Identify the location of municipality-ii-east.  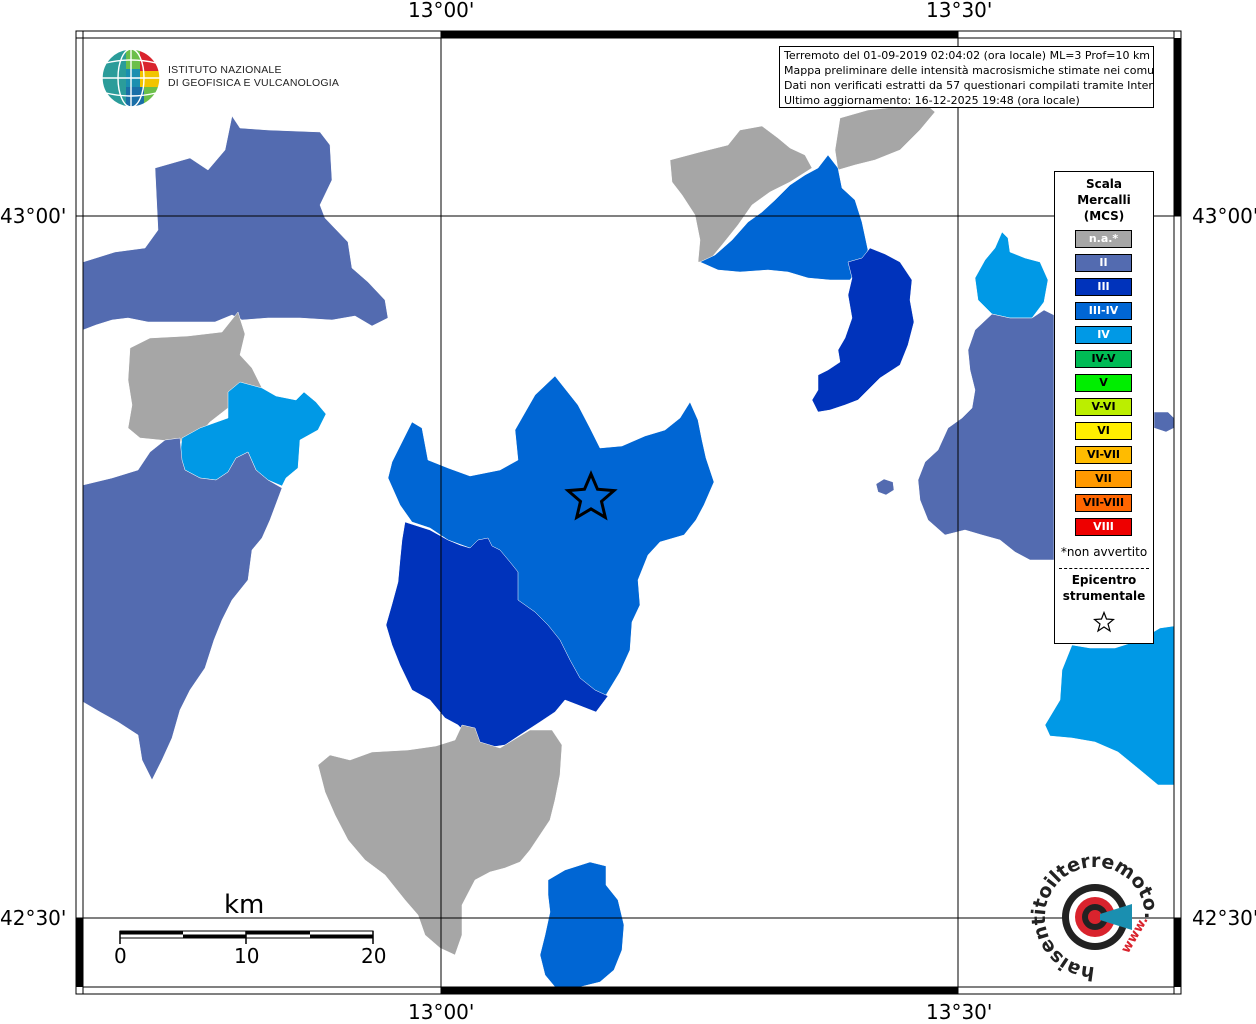
(986, 435).